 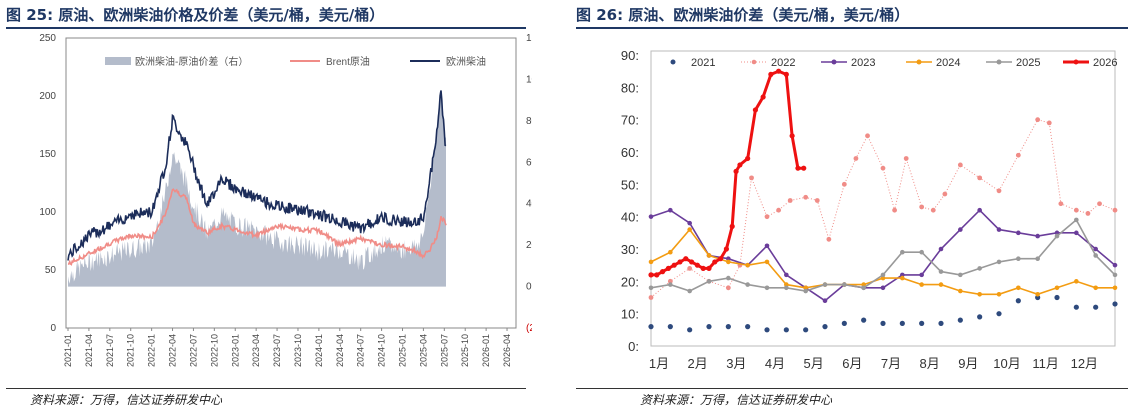 What do you see at coordinates (382, 350) in the screenshot?
I see `left-x-tick-label: 2024-10` at bounding box center [382, 350].